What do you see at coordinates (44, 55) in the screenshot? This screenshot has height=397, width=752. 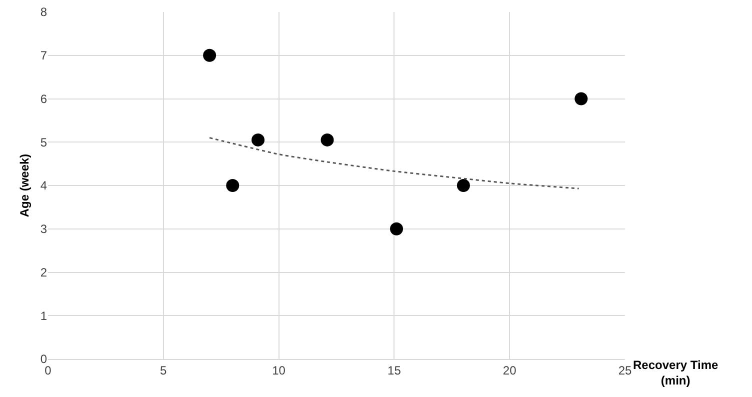 I see `y-tick-label: 7` at bounding box center [44, 55].